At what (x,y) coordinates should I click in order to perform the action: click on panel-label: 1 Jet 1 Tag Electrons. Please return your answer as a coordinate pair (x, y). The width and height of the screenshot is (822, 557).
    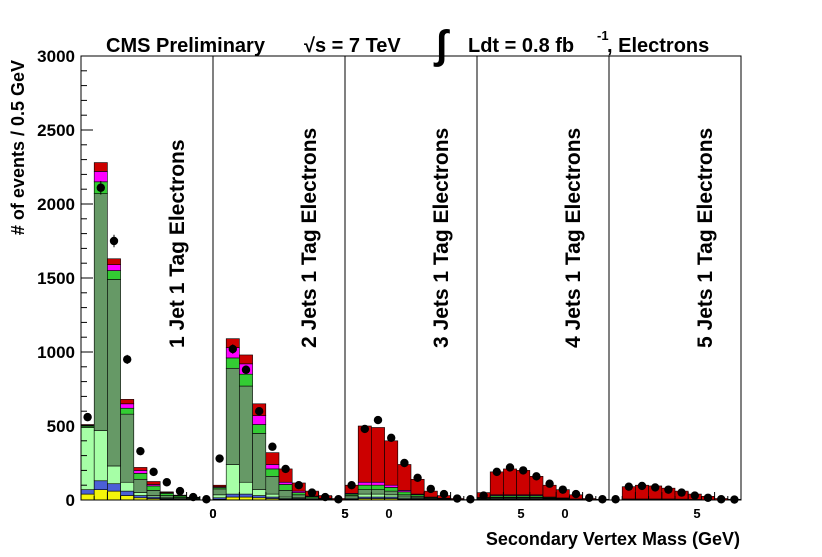
    Looking at the image, I should click on (177, 243).